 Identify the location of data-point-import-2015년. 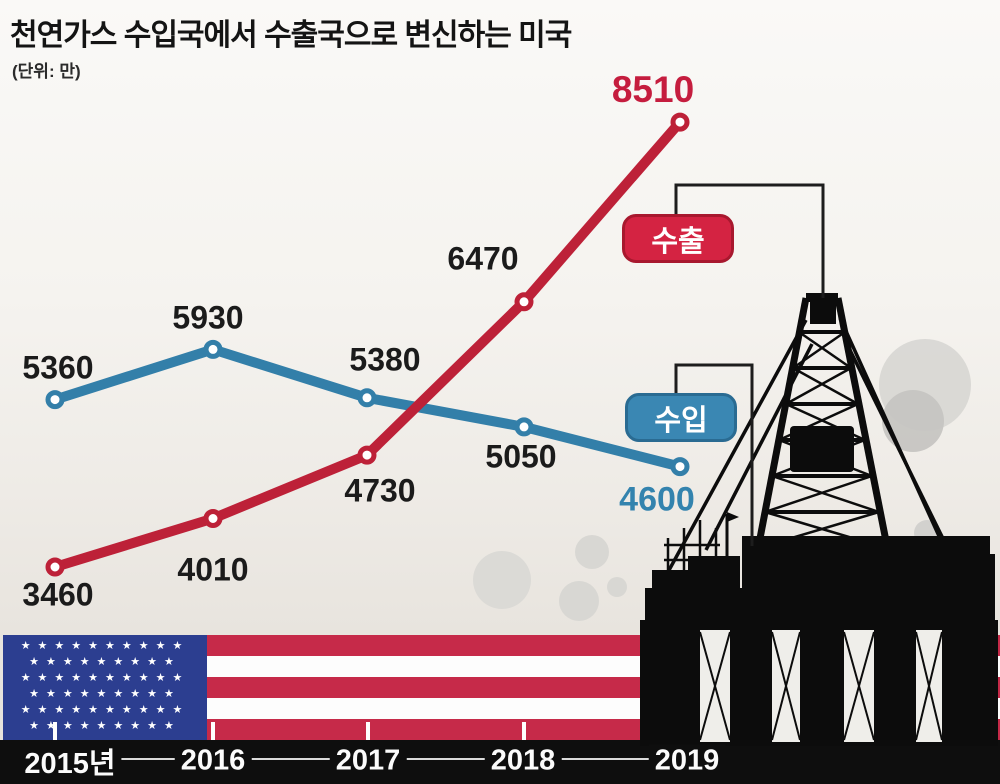
(55, 400).